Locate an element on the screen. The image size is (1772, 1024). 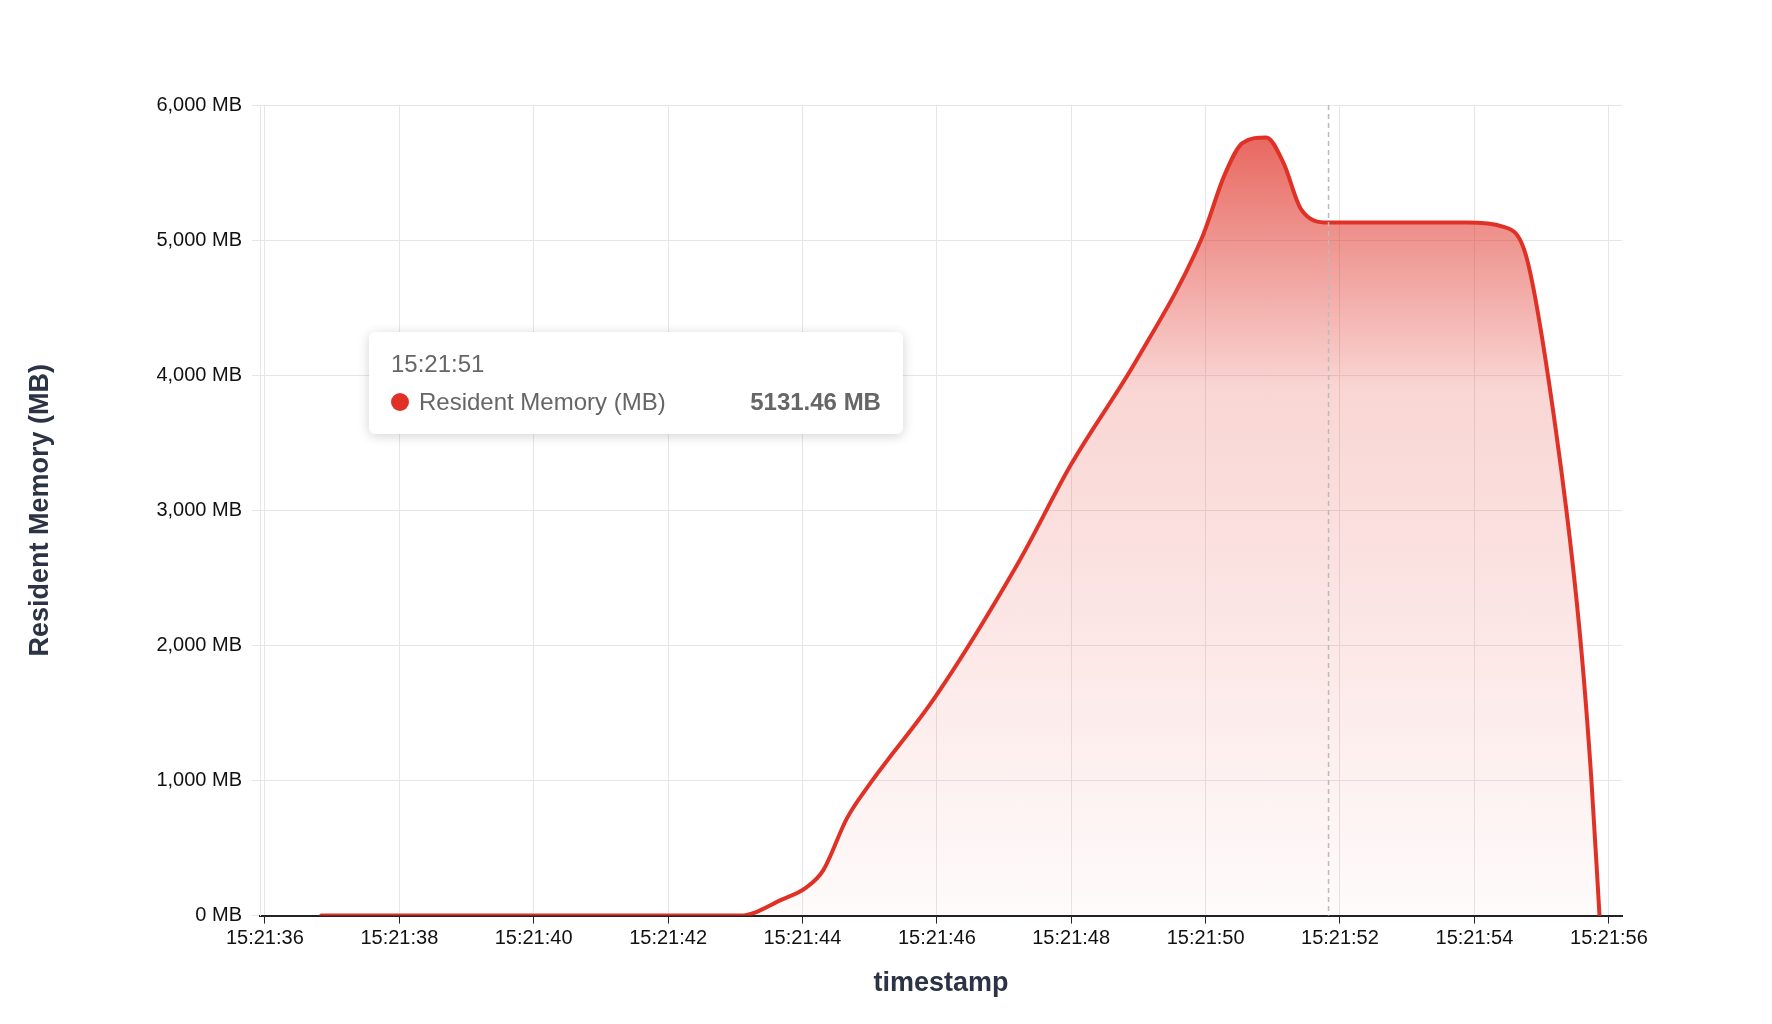
x-tick-label: 15:21:48 is located at coordinates (1071, 937).